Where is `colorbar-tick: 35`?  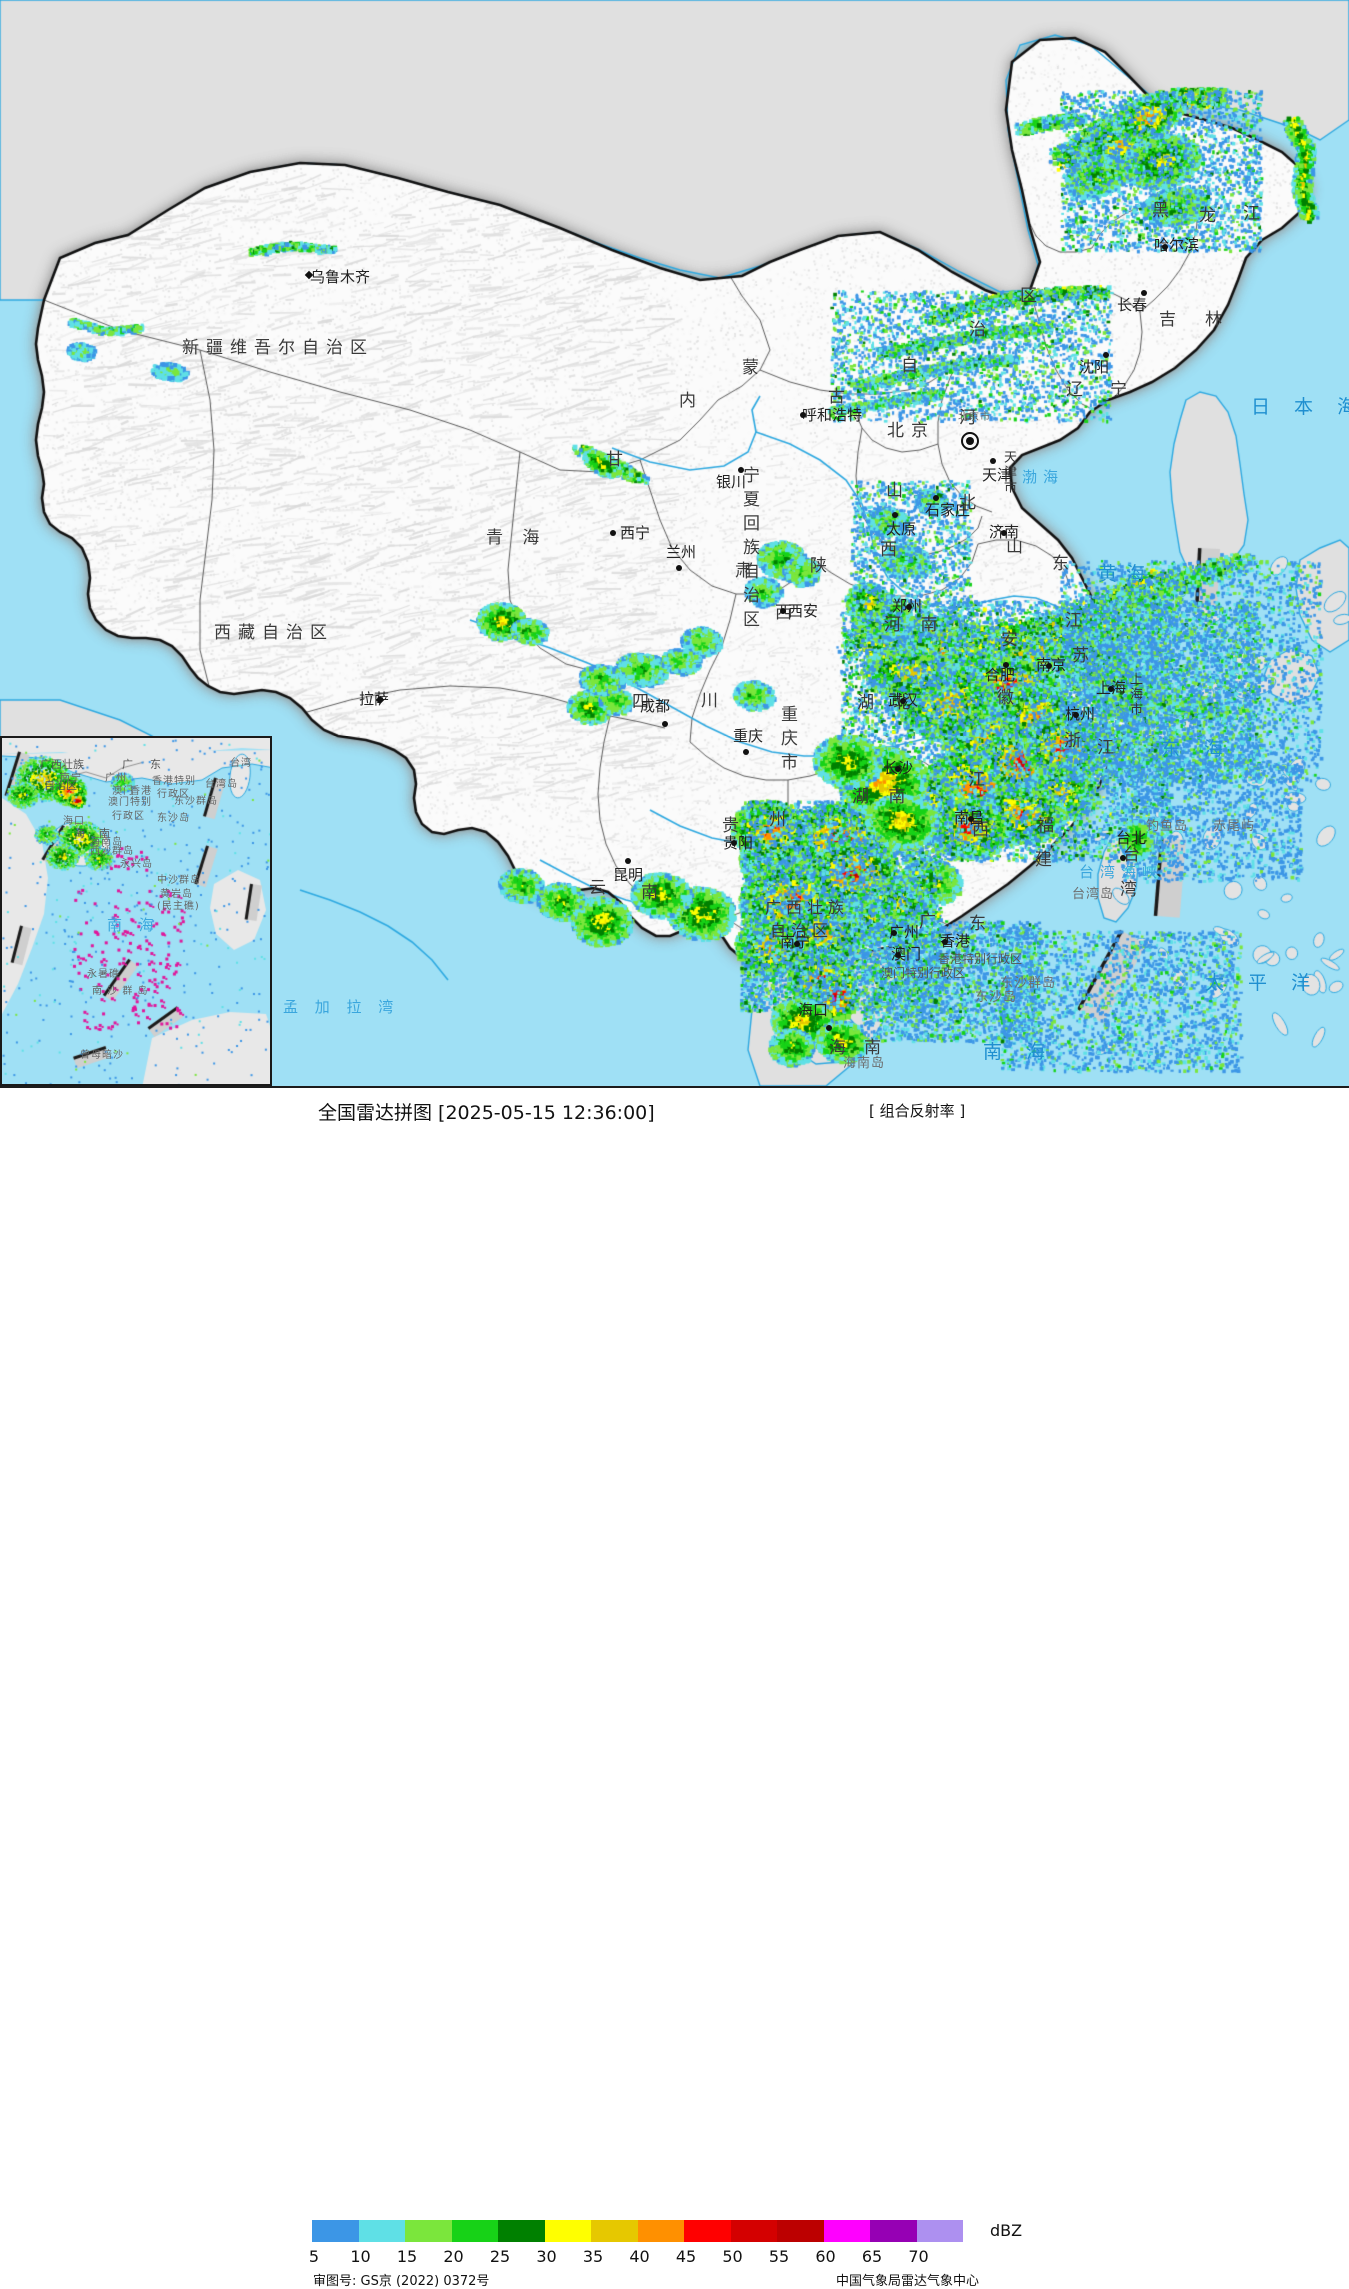 colorbar-tick: 35 is located at coordinates (593, 2256).